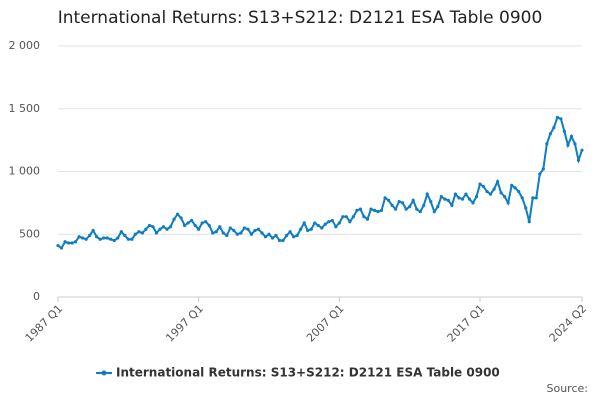 The width and height of the screenshot is (600, 400). What do you see at coordinates (25, 45) in the screenshot?
I see `y-tick-label: 2 000` at bounding box center [25, 45].